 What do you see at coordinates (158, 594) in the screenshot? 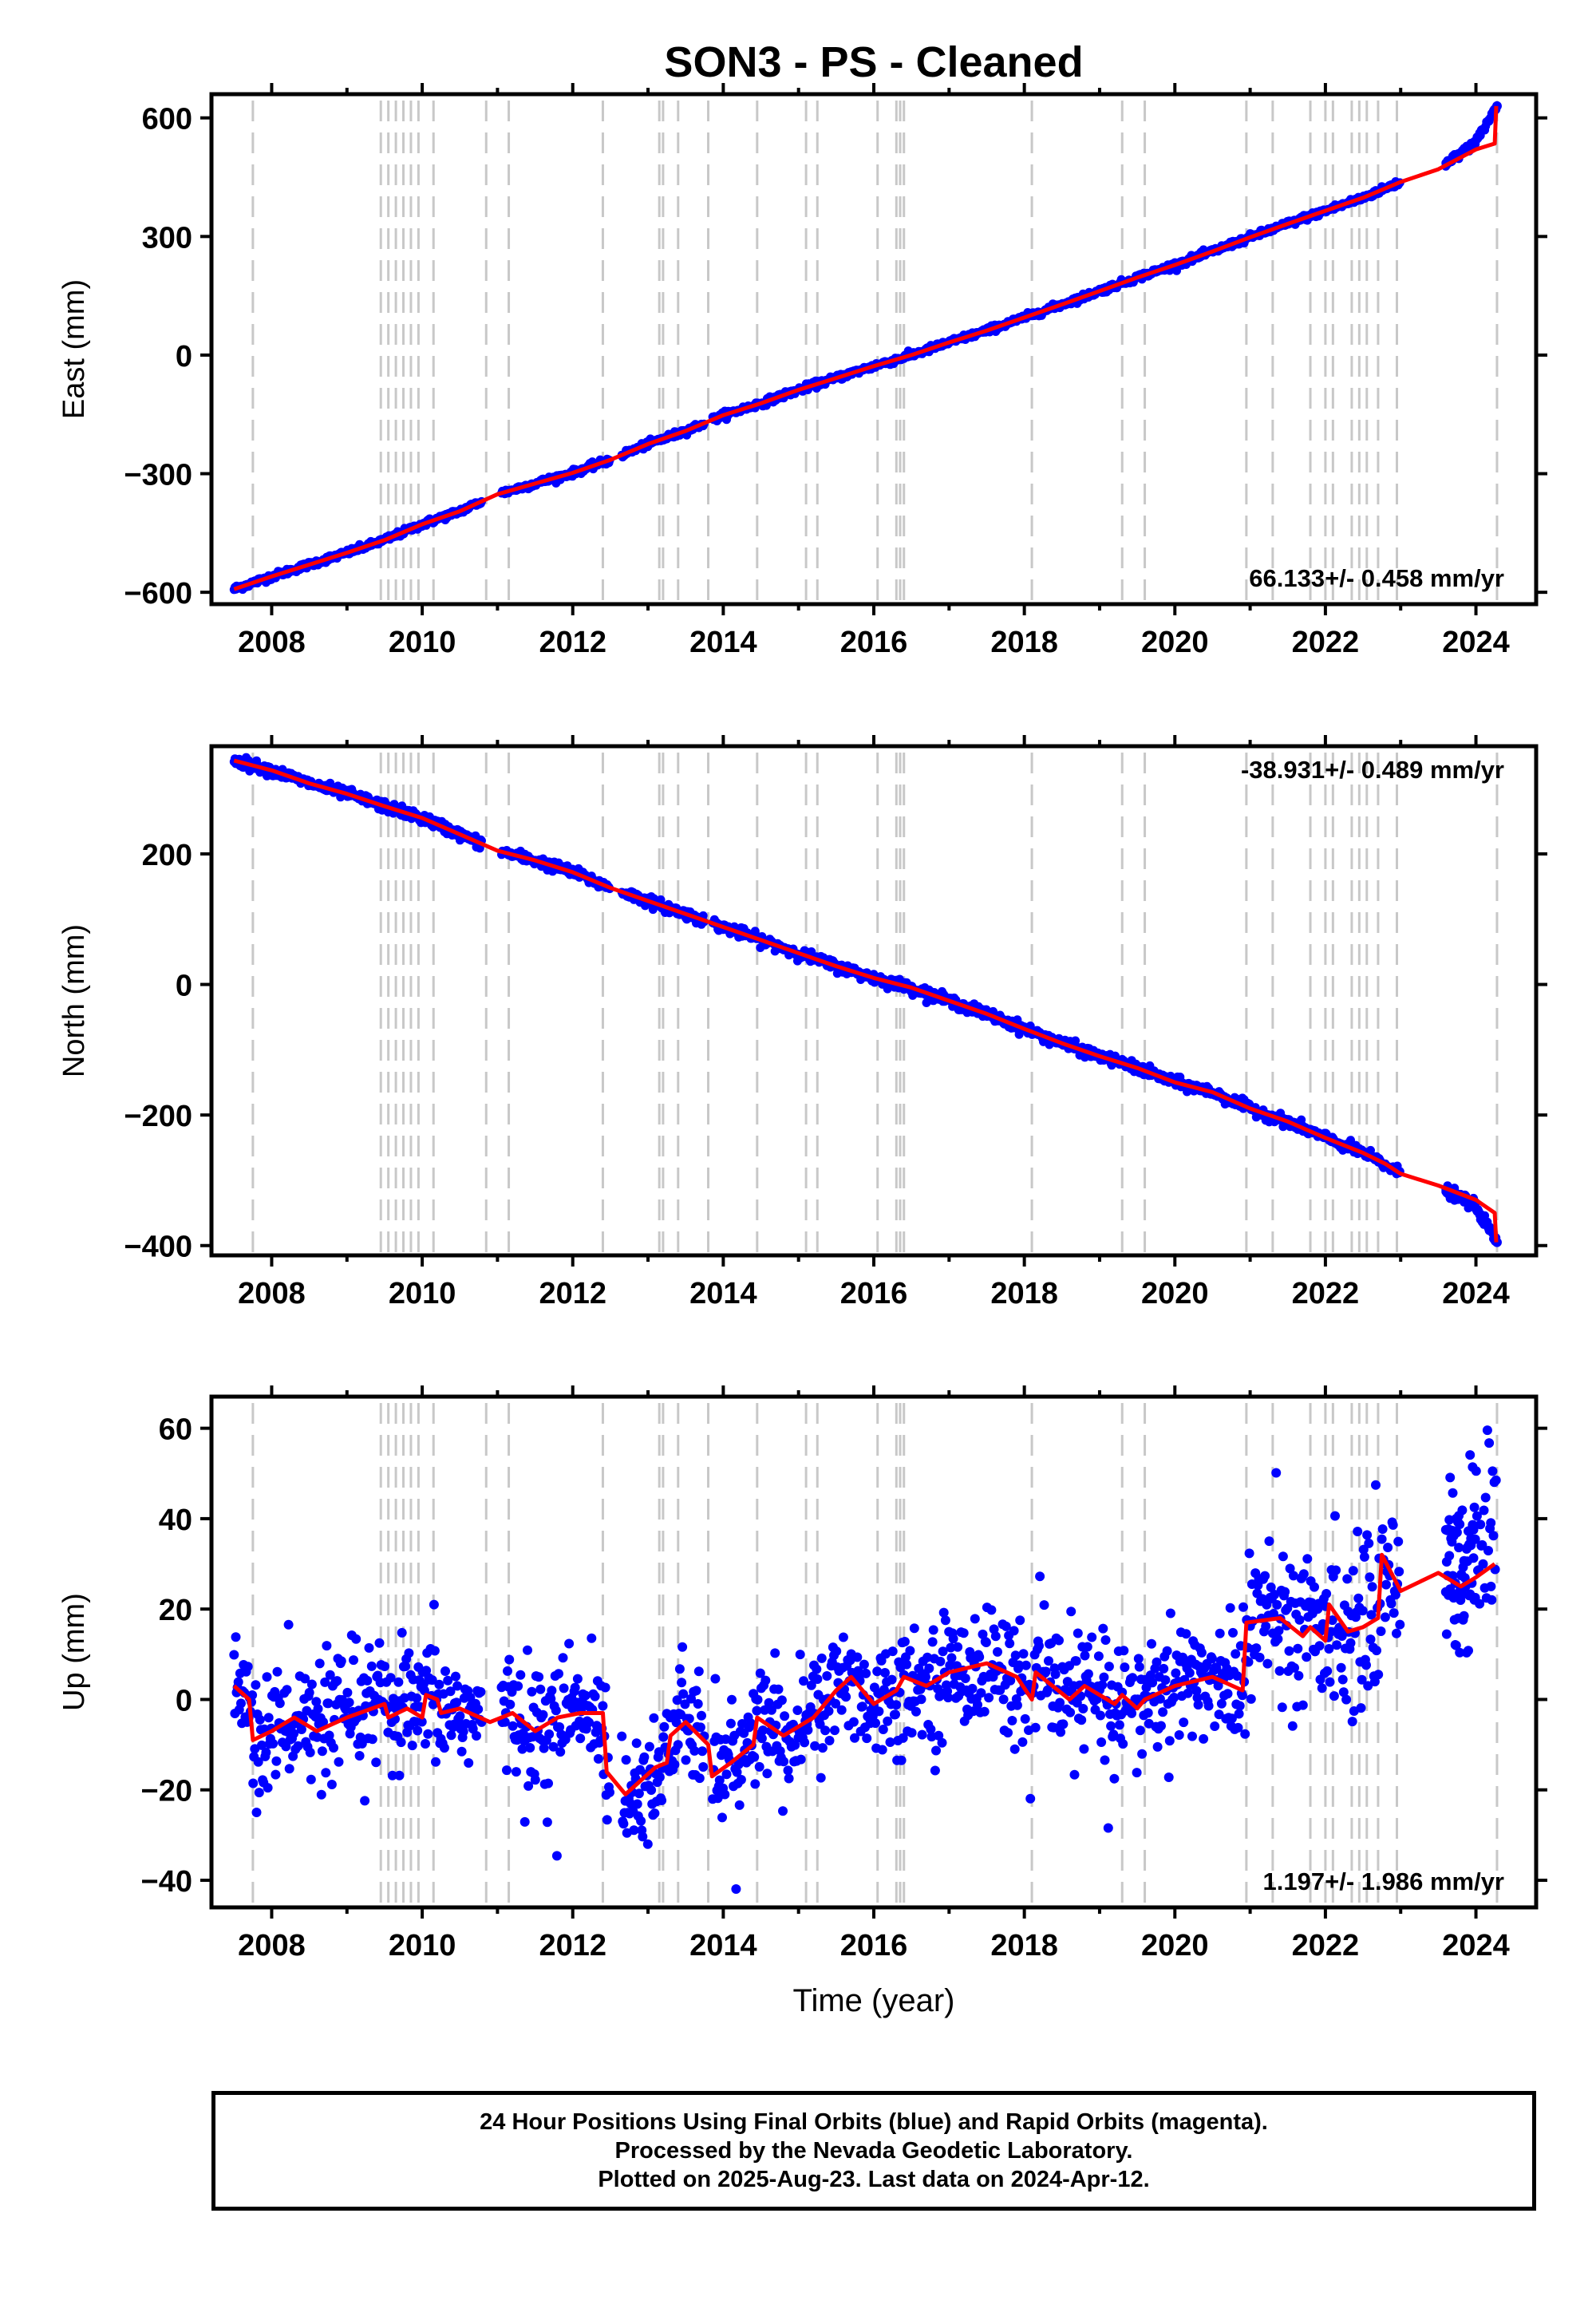
I see `y-tick-label: −600` at bounding box center [158, 594].